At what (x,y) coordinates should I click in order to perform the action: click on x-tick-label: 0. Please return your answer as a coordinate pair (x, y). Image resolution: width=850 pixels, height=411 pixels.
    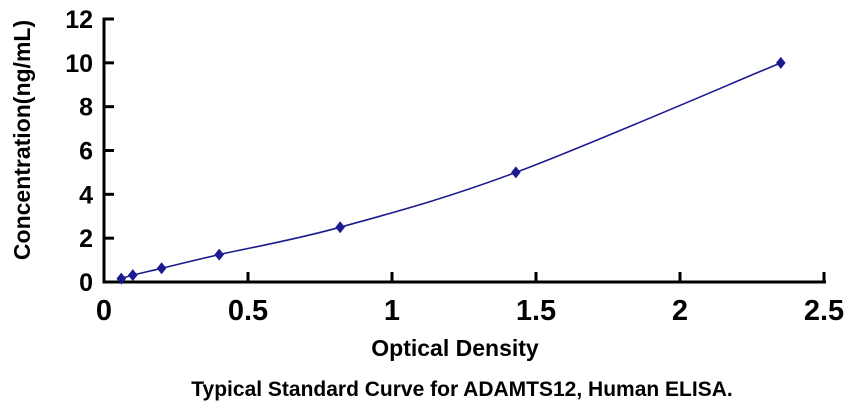
    Looking at the image, I should click on (104, 311).